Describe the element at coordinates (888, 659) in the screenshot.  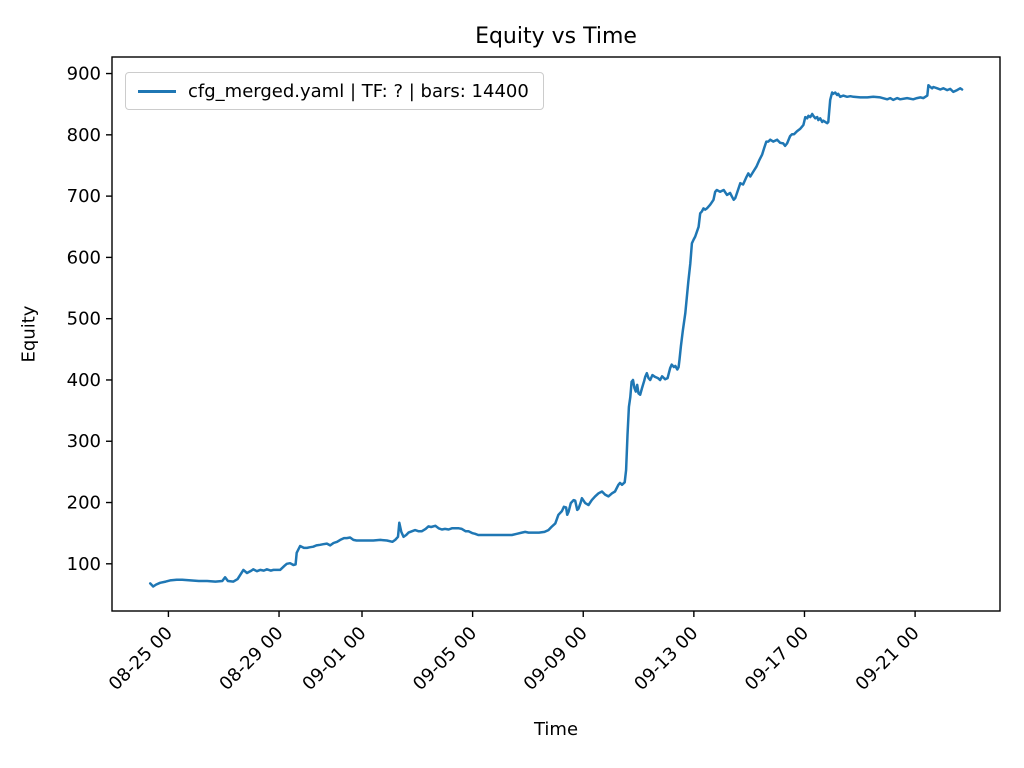
I see `x-tick-label: 09-21 00` at that location.